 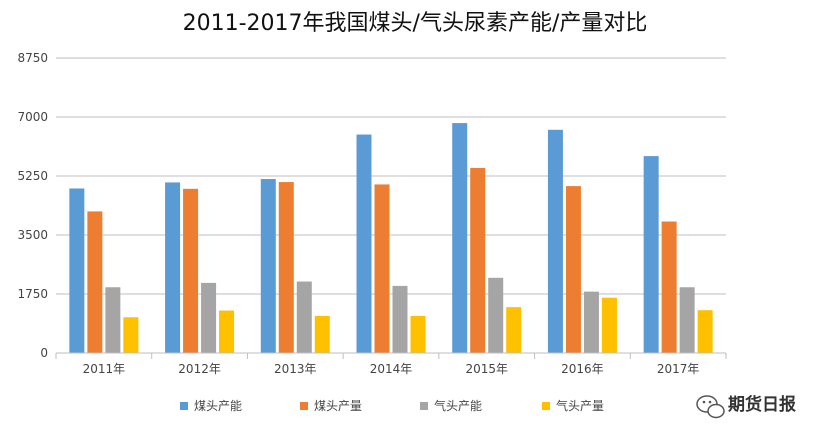 What do you see at coordinates (458, 405) in the screenshot?
I see `legend-label: 气头产能` at bounding box center [458, 405].